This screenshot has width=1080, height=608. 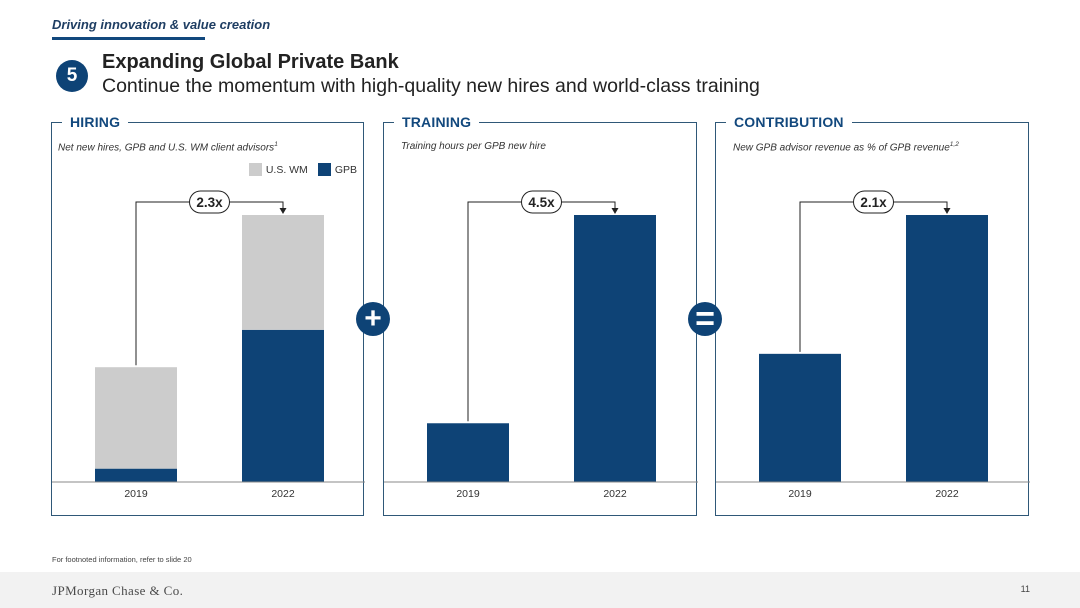 What do you see at coordinates (705, 319) in the screenshot?
I see `equals-operator: =` at bounding box center [705, 319].